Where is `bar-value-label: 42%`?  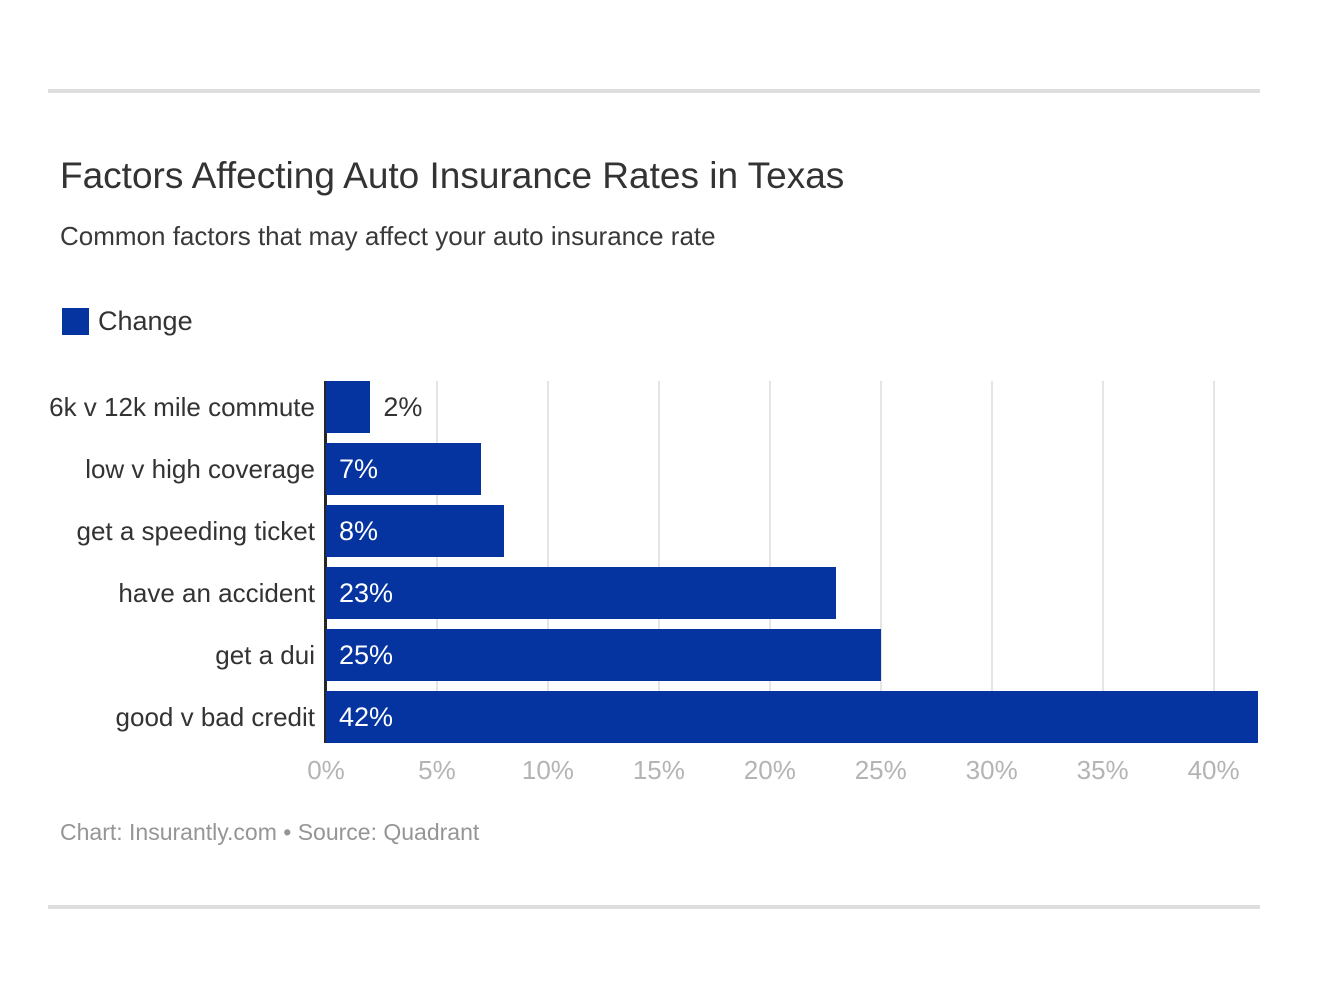
bar-value-label: 42% is located at coordinates (366, 717).